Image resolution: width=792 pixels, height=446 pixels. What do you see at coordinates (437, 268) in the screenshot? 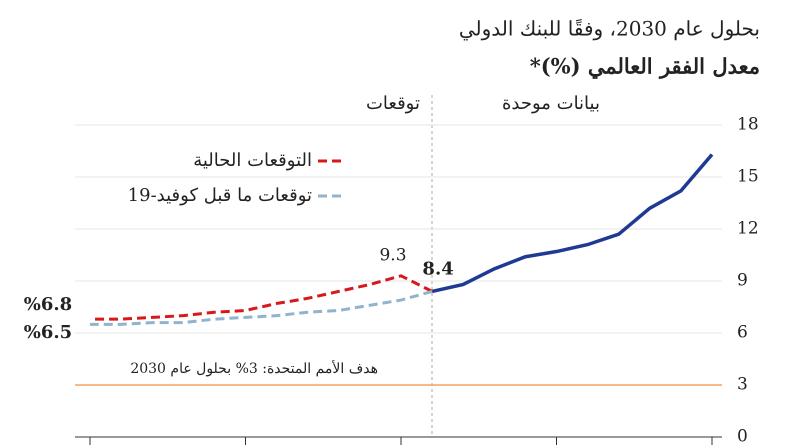
I see `value-label: 8.4` at bounding box center [437, 268].